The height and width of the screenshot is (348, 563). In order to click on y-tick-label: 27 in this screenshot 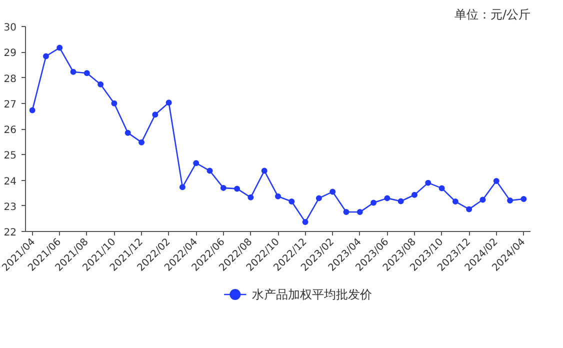, I will do `click(10, 104)`.